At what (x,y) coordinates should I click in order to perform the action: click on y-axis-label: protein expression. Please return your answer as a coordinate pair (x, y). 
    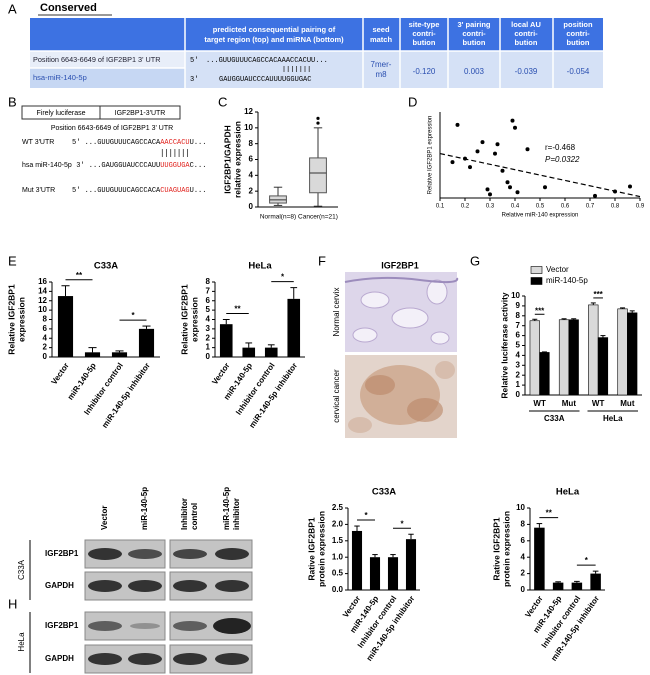
    Looking at the image, I should click on (321, 549).